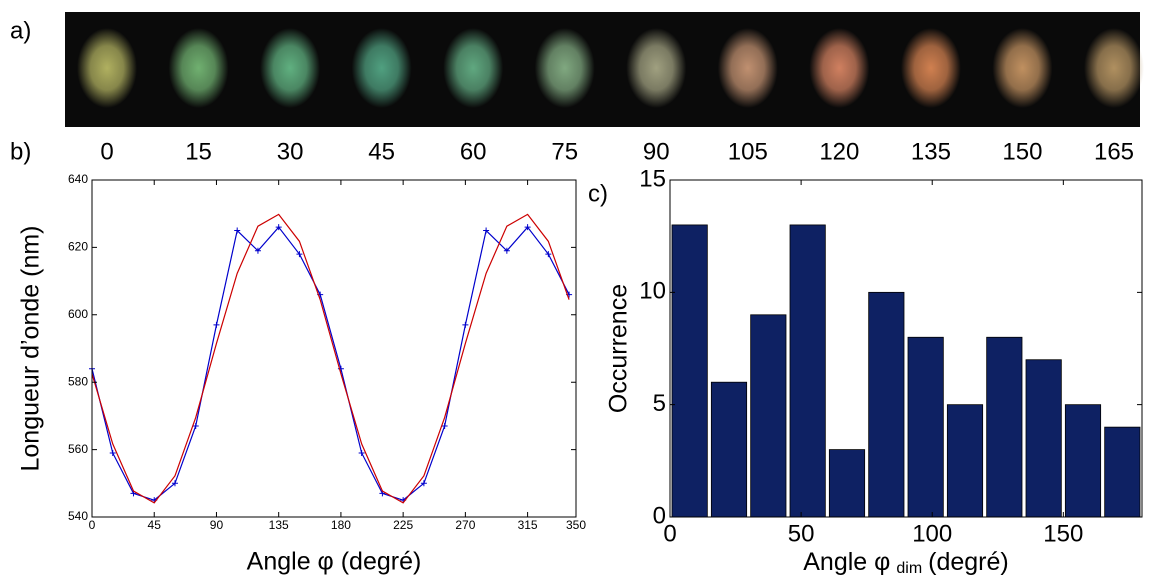  What do you see at coordinates (78, 179) in the screenshot?
I see `y-tick-label: 640` at bounding box center [78, 179].